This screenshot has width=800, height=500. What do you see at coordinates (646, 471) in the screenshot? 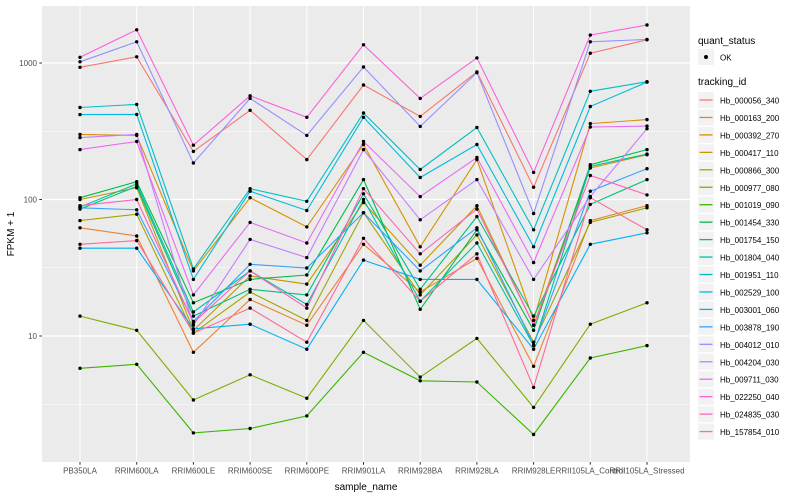
I see `x-tick-label: RRII105LA_Stressed` at bounding box center [646, 471].